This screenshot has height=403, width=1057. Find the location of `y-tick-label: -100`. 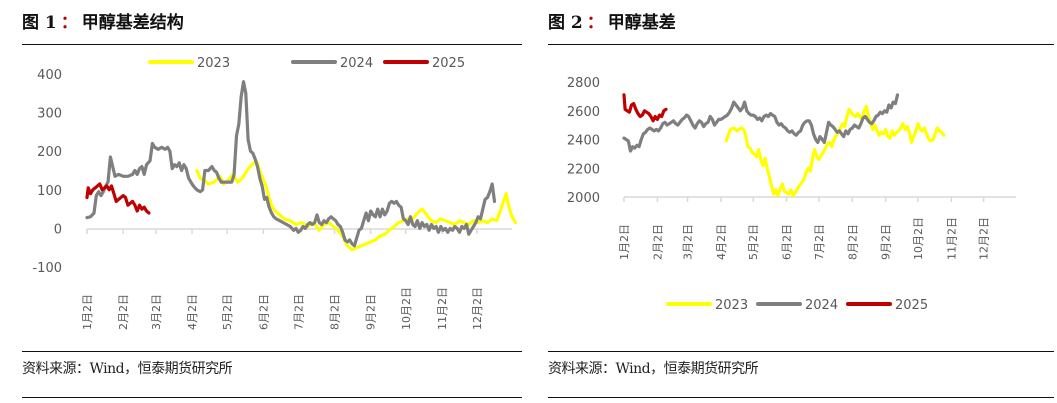

y-tick-label: -100 is located at coordinates (47, 268).